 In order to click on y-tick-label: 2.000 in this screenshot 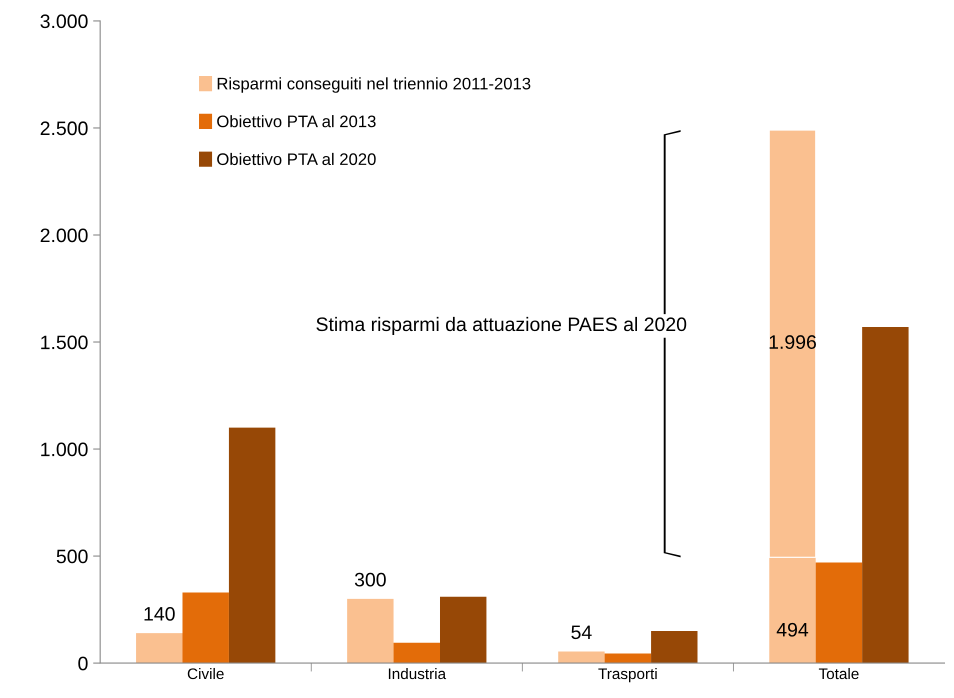, I will do `click(64, 235)`.